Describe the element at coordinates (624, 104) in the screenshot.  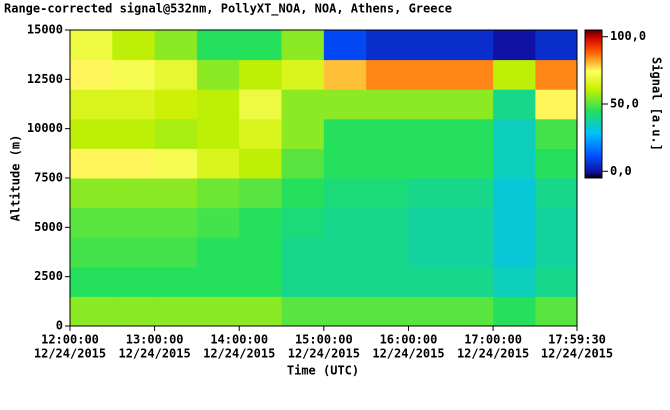
I see `colorbar-tick-label: 50,0` at that location.